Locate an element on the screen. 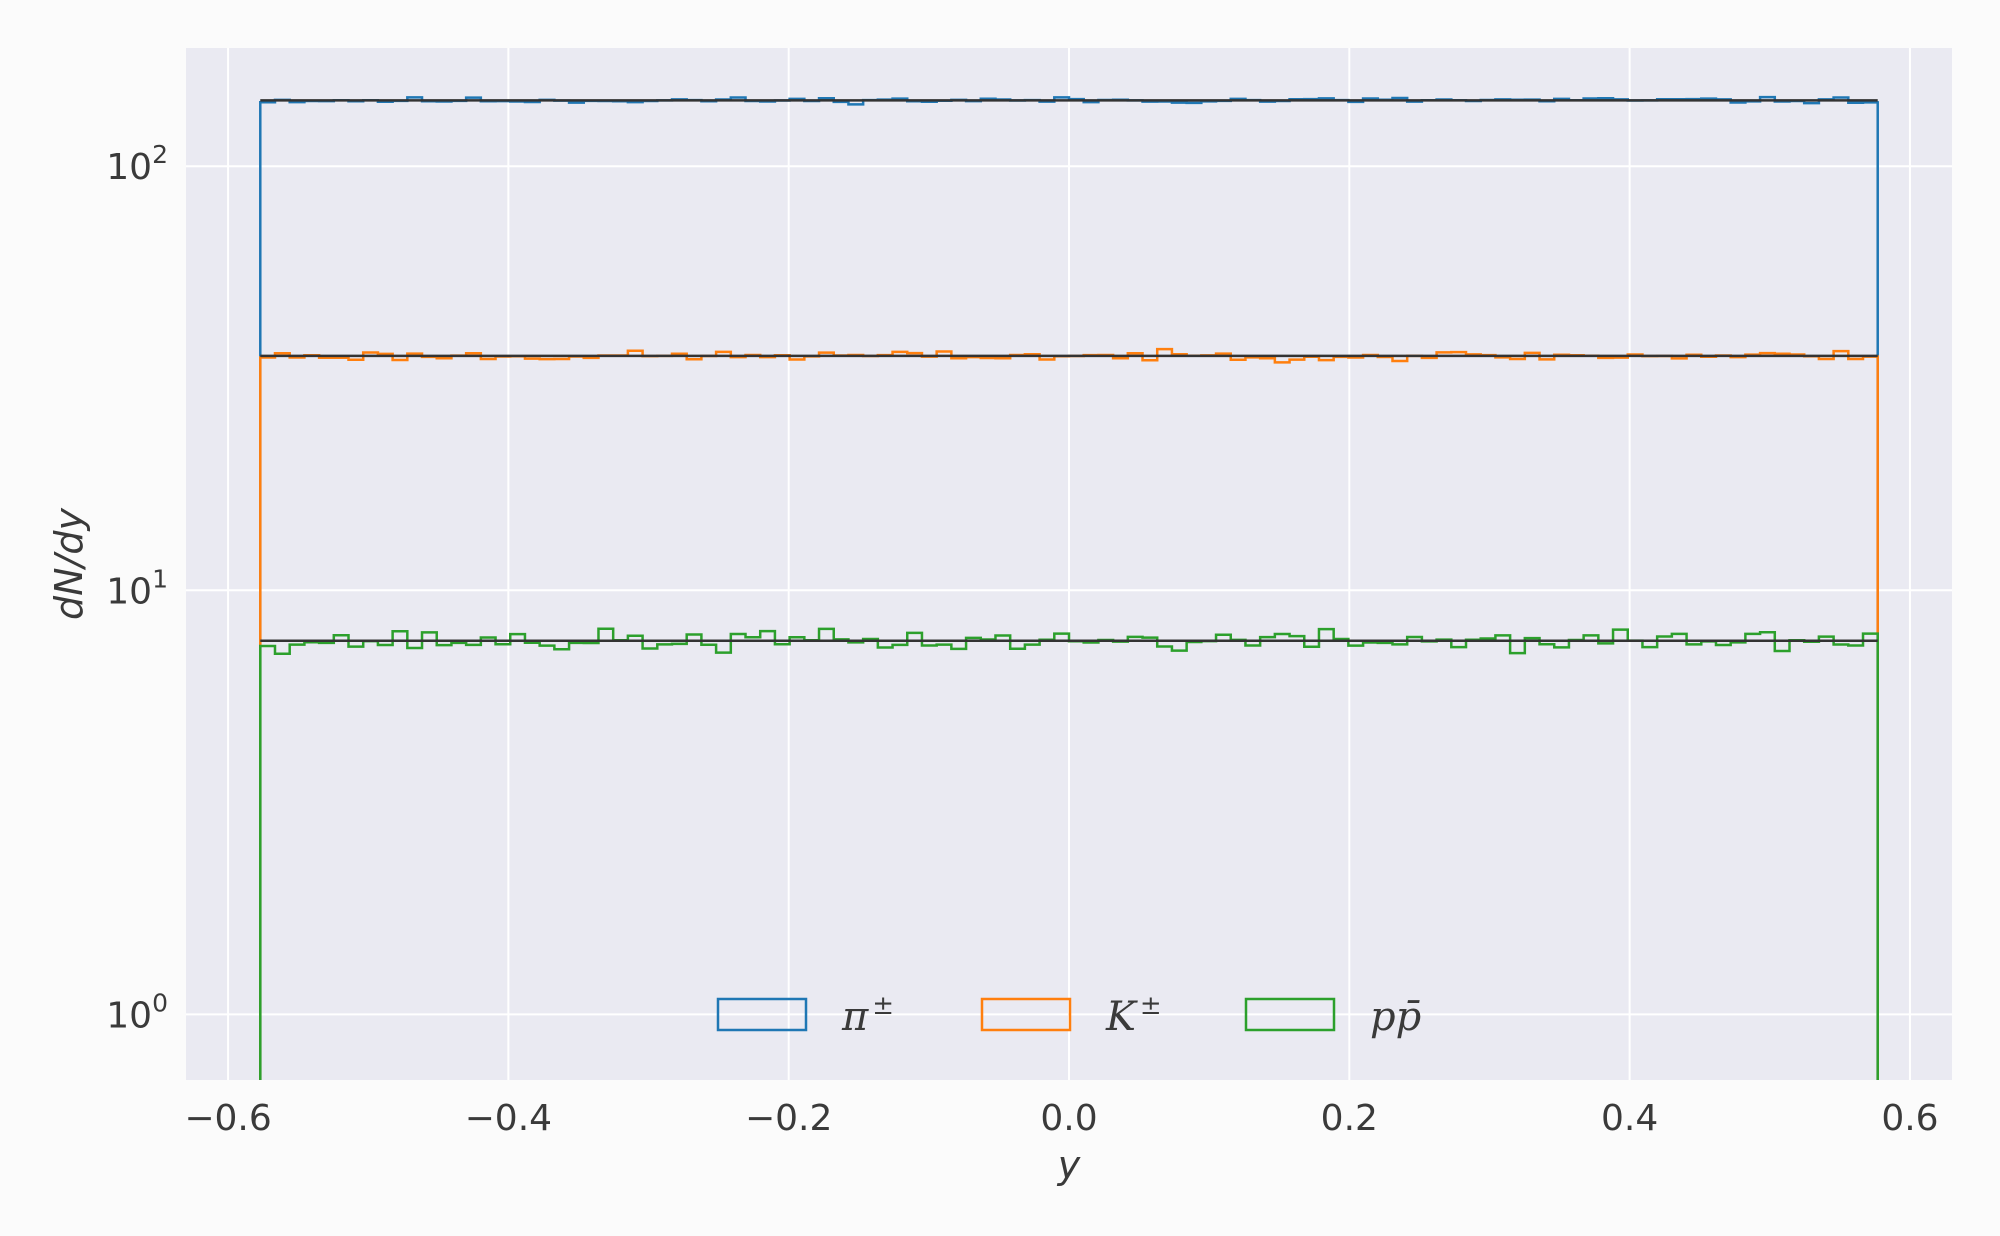 The height and width of the screenshot is (1236, 2000). y-tick-label: 10⁰ is located at coordinates (137, 1012).